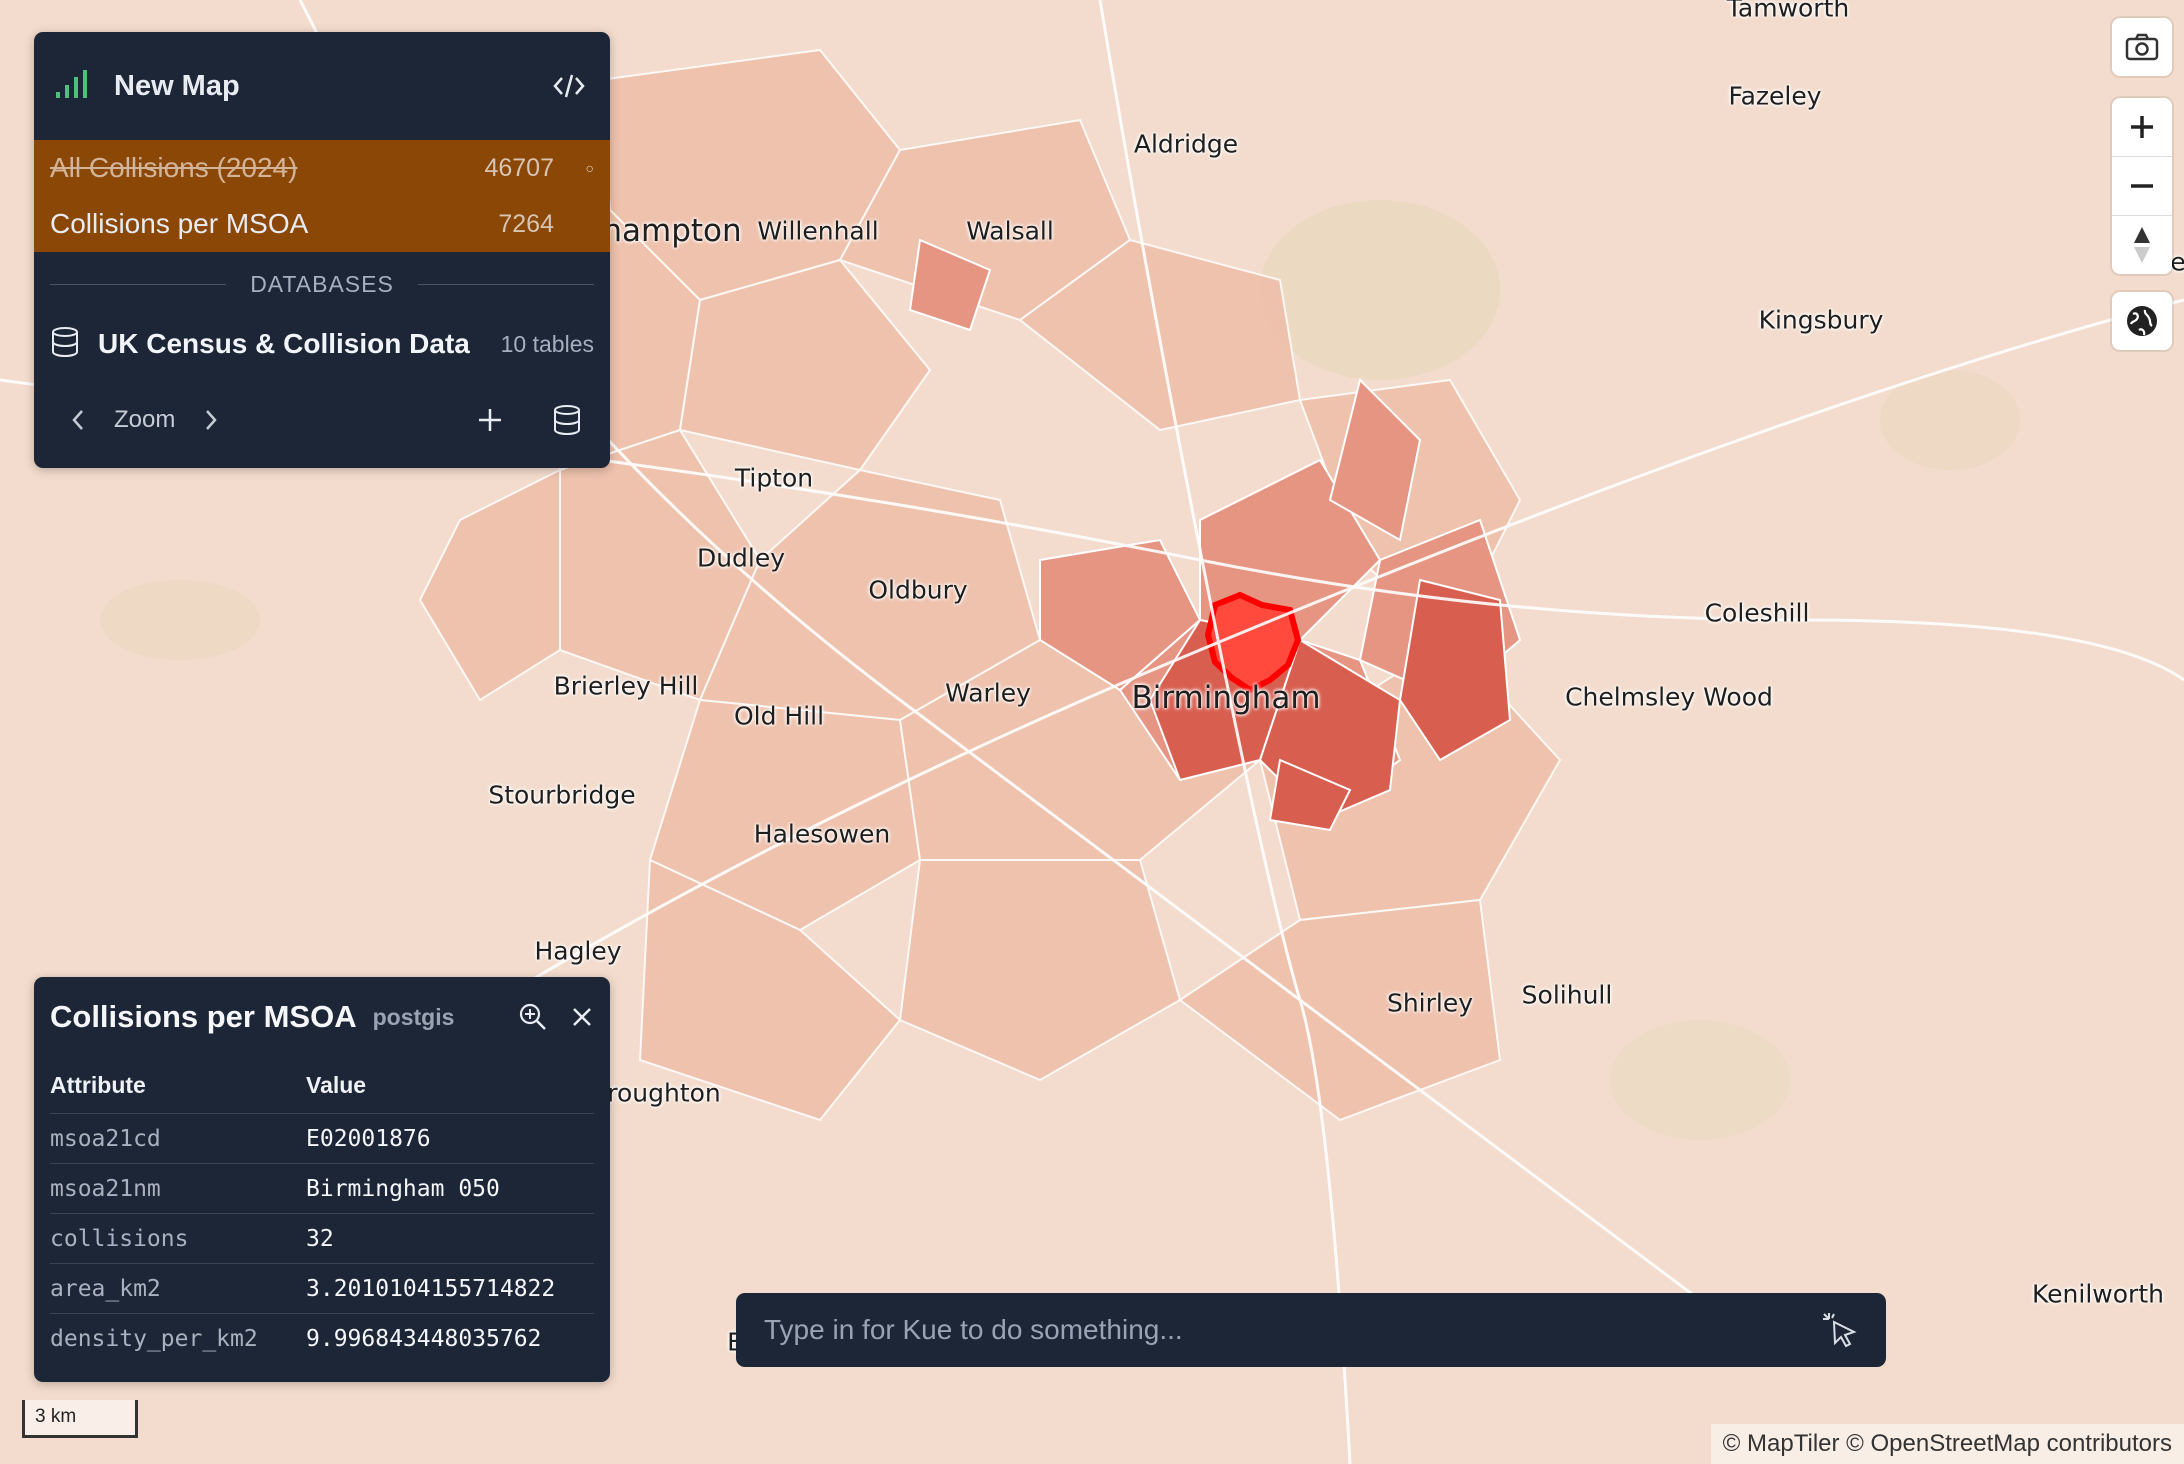 This screenshot has height=1464, width=2184. I want to click on map-label-warley: Warley, so click(988, 693).